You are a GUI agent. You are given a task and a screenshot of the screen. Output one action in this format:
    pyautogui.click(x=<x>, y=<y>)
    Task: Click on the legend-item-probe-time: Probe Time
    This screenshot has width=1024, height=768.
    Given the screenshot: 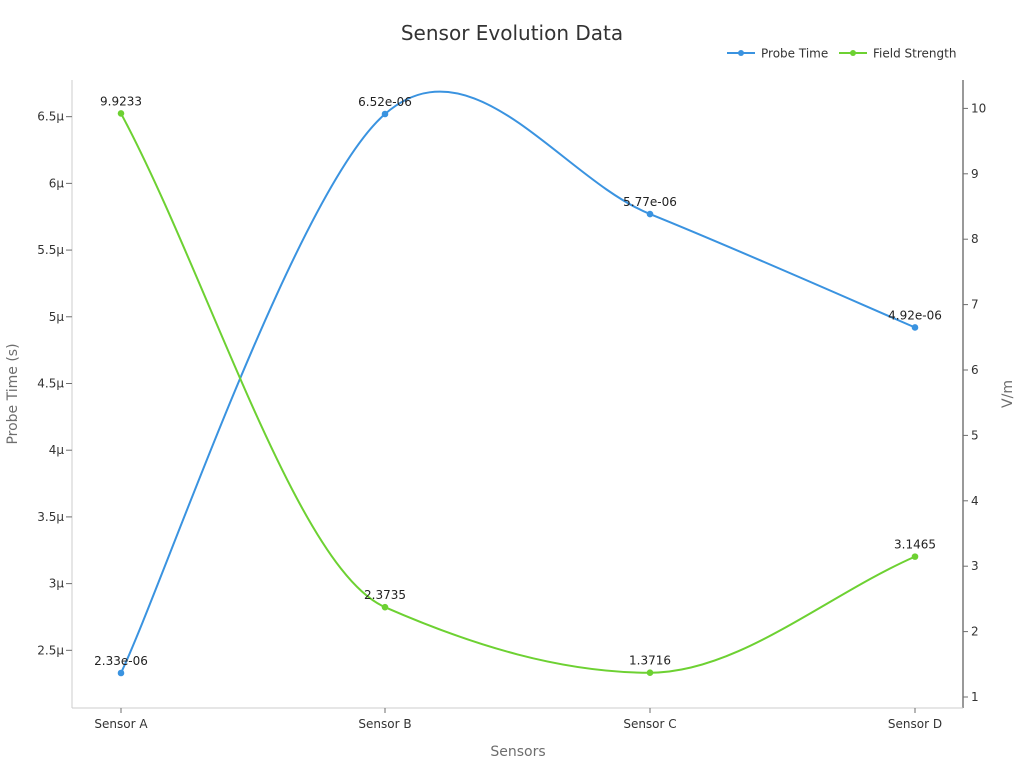 What is the action you would take?
    pyautogui.click(x=777, y=54)
    